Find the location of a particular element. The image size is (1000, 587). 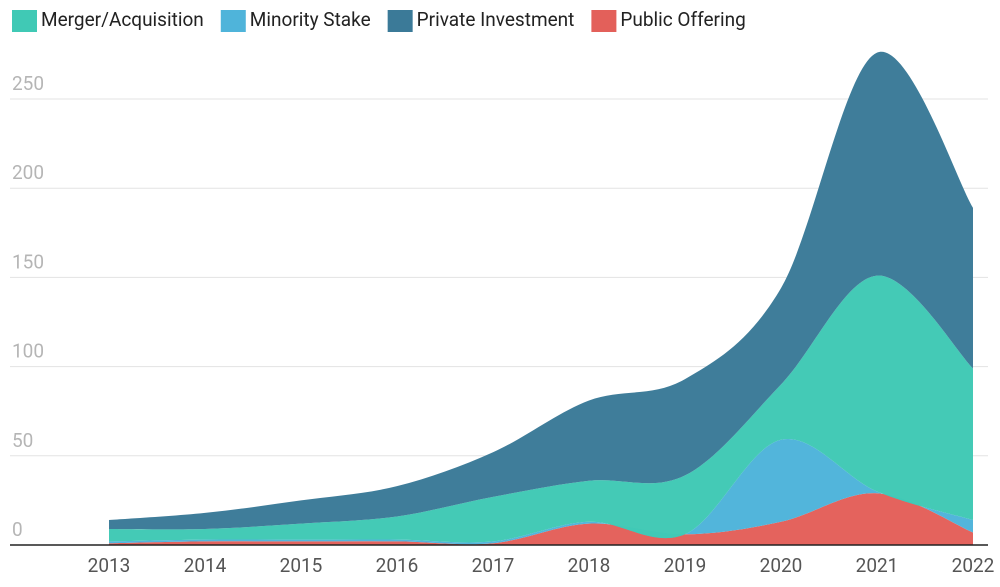

x-tick-label: 2016 is located at coordinates (397, 565).